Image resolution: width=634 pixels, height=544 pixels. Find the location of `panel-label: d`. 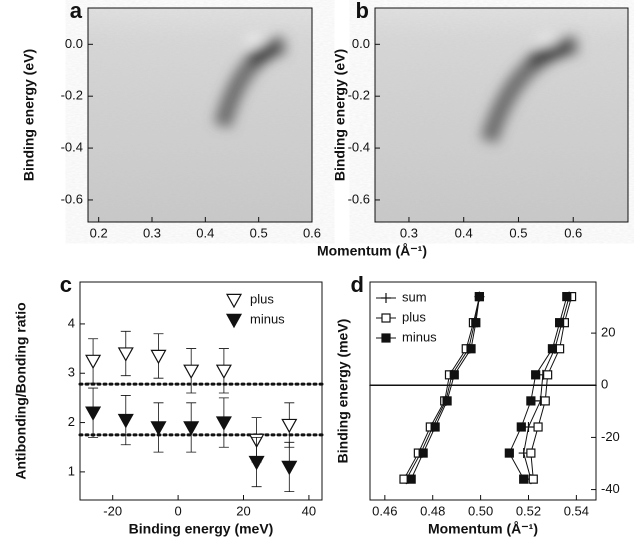

panel-label: d is located at coordinates (357, 284).